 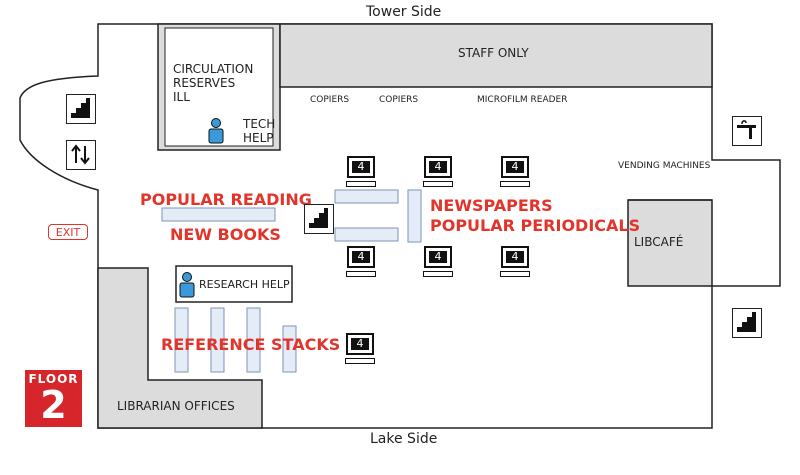 I want to click on new-books-label: NEW BOOKS, so click(x=225, y=234).